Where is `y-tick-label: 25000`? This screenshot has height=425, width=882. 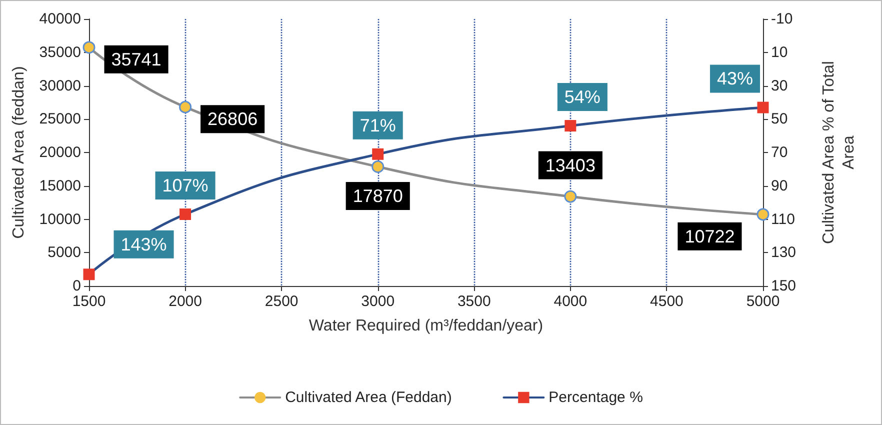
y-tick-label: 25000 is located at coordinates (60, 119).